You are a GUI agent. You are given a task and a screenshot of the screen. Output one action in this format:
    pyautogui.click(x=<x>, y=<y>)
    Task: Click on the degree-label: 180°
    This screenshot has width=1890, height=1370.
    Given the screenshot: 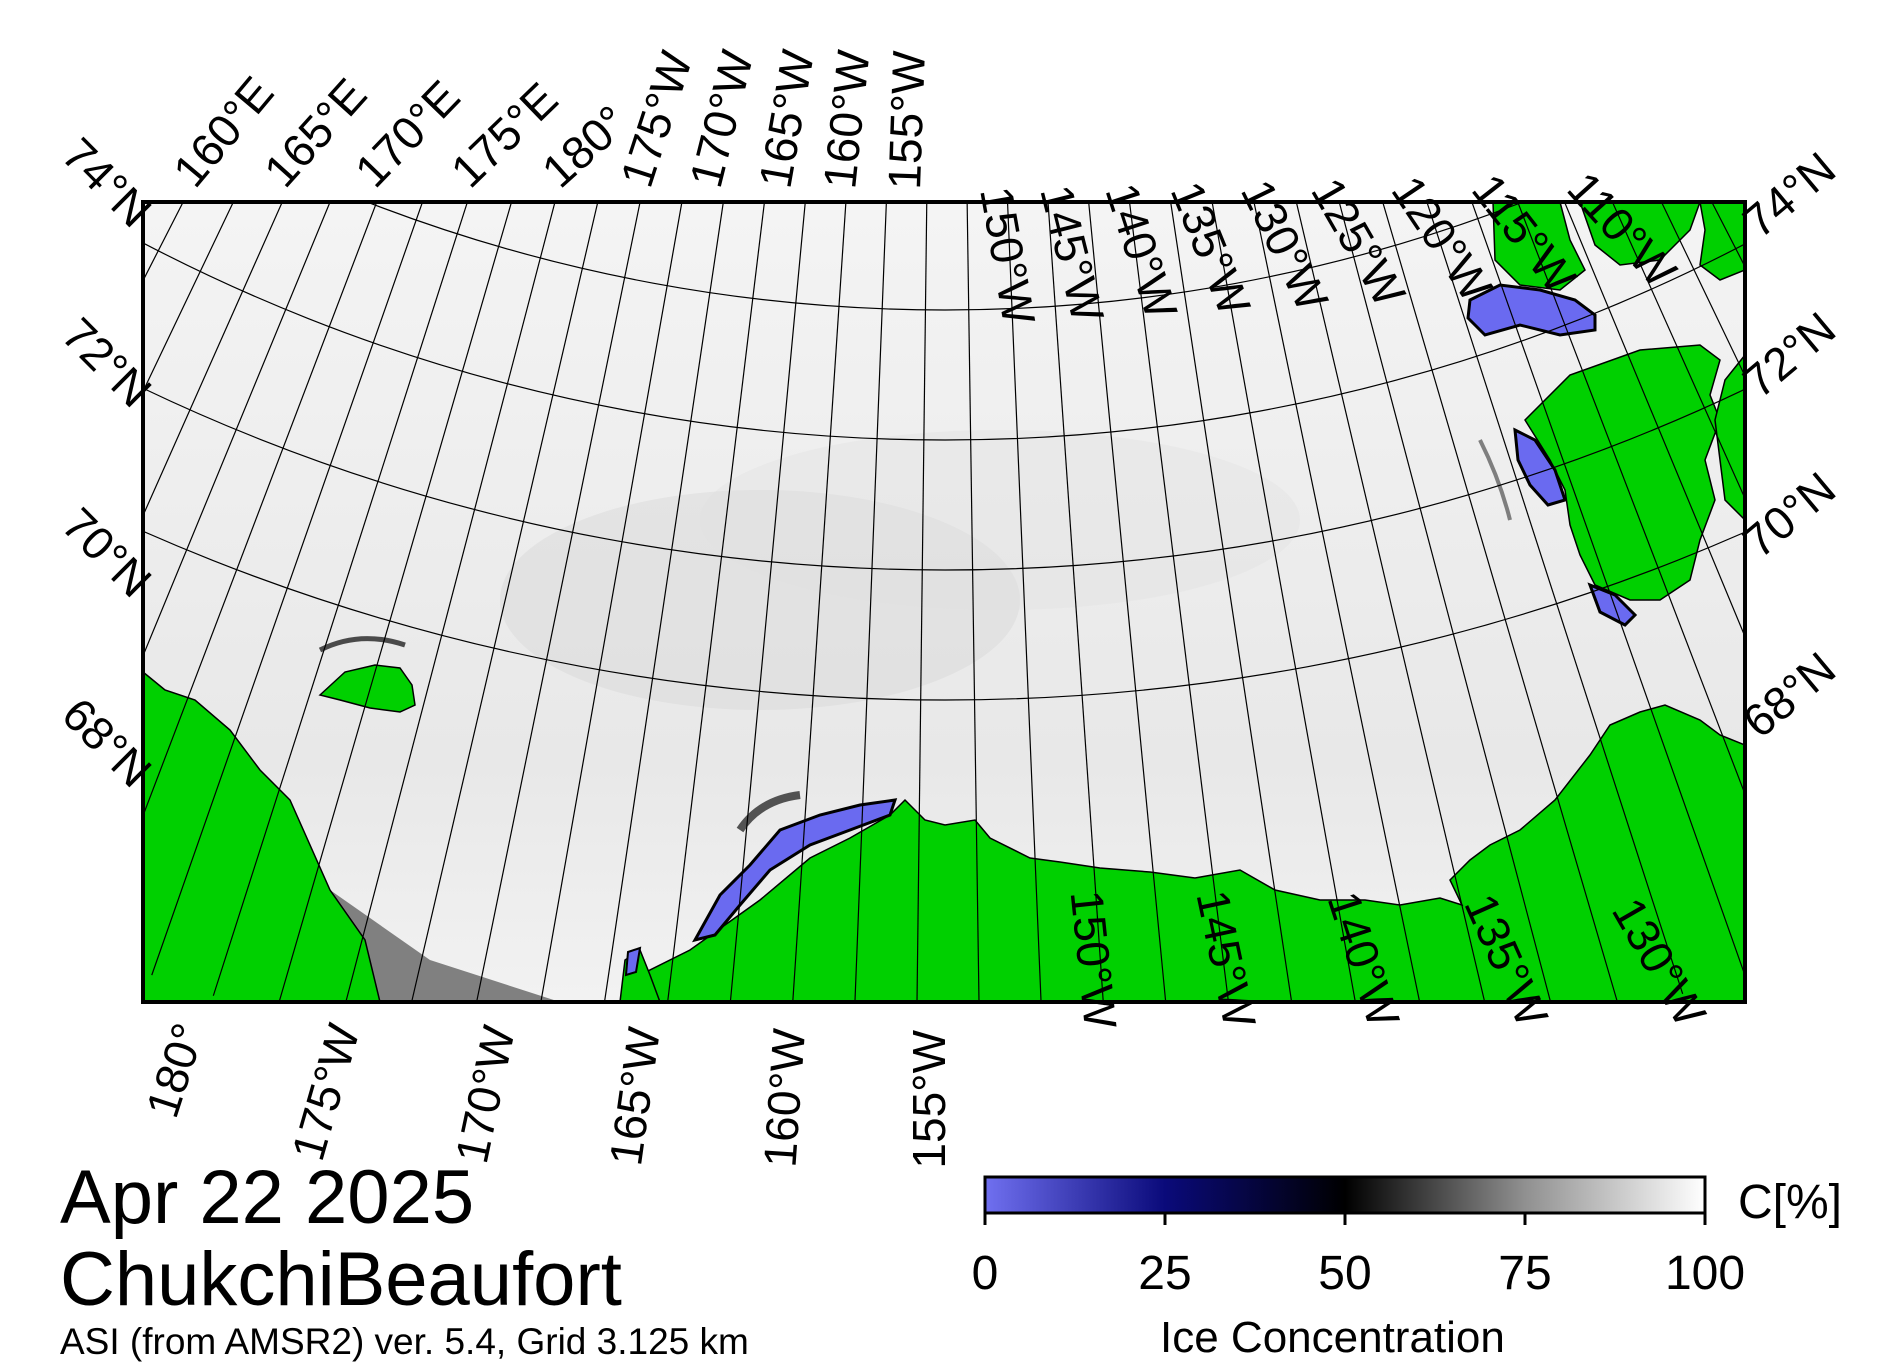 What is the action you would take?
    pyautogui.click(x=175, y=1070)
    